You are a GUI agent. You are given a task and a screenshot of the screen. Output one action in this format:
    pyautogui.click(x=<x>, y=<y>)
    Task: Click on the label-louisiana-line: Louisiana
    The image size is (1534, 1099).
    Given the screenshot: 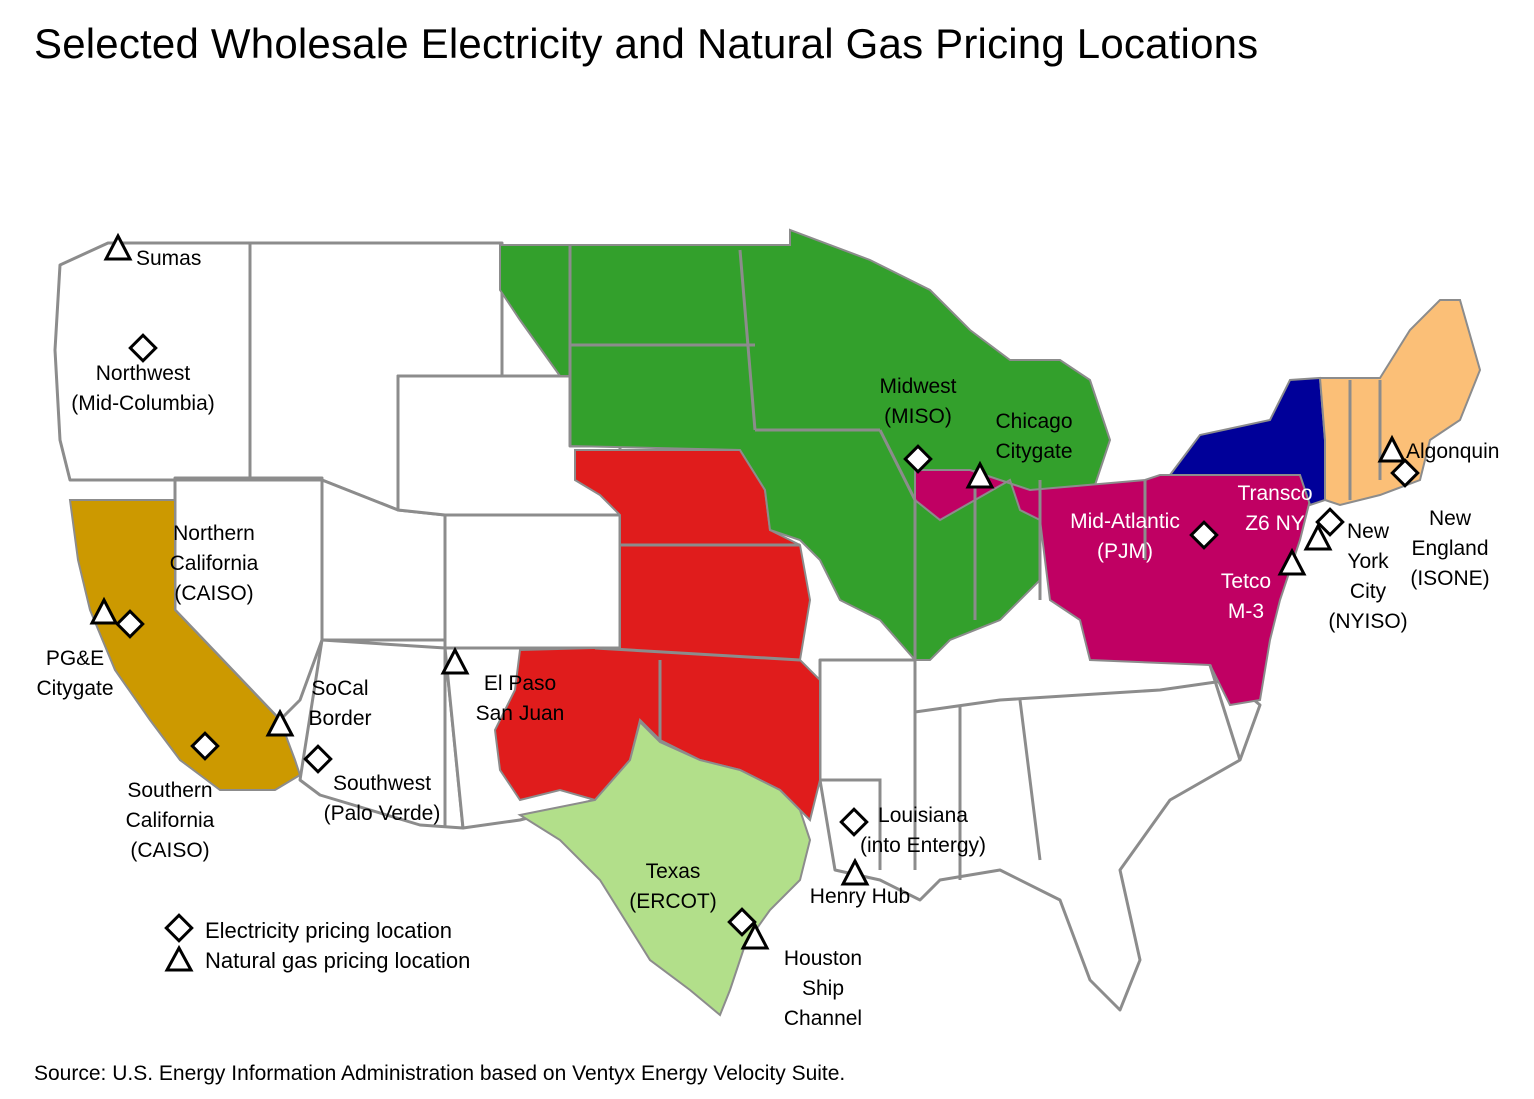 What is the action you would take?
    pyautogui.click(x=923, y=815)
    